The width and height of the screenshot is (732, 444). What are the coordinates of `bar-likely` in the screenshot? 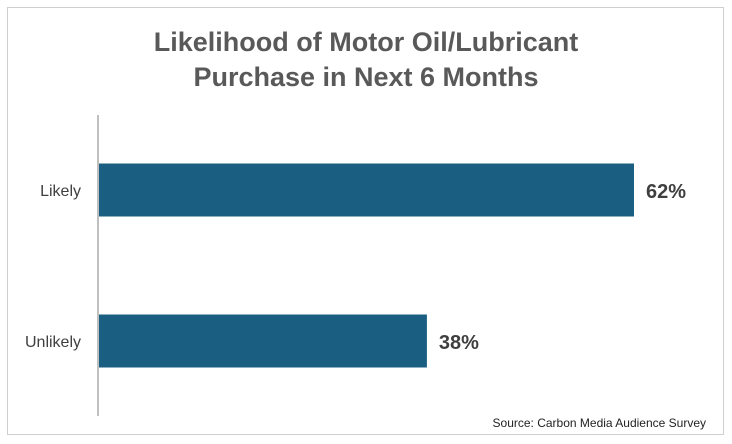 It's located at (366, 190).